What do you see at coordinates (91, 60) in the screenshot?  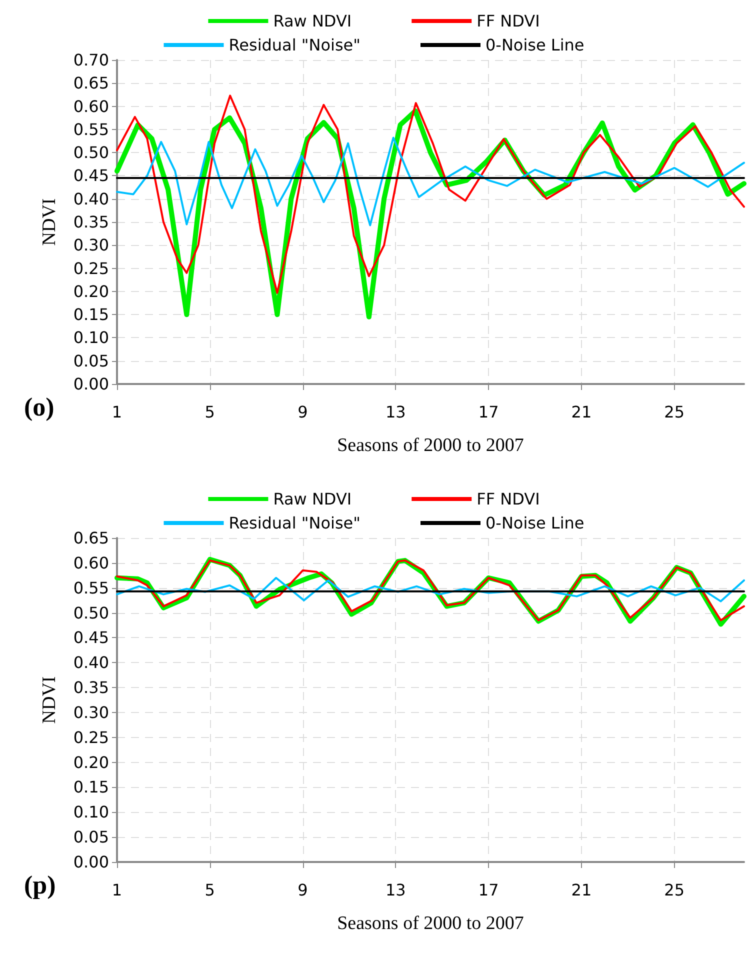 I see `y-tick-label: 0.70` at bounding box center [91, 60].